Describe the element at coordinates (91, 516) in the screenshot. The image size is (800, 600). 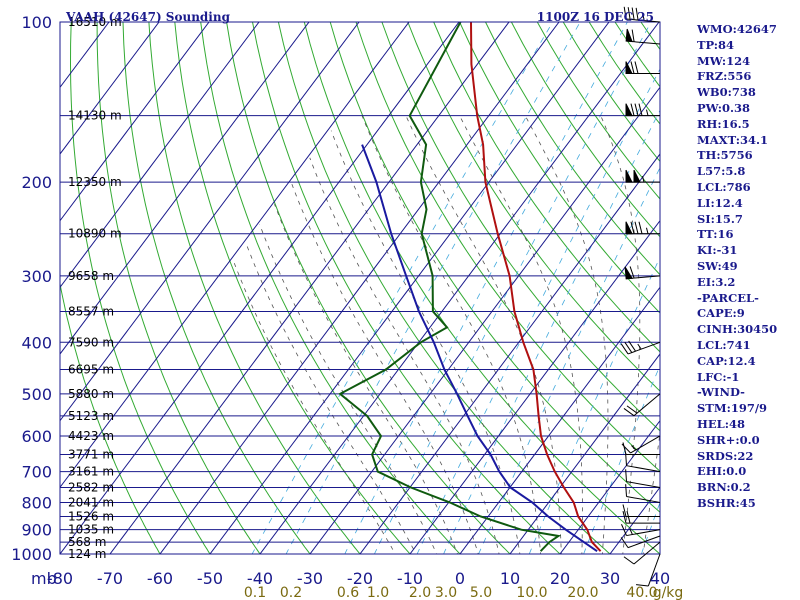
I see `height-label: 1526 m` at that location.